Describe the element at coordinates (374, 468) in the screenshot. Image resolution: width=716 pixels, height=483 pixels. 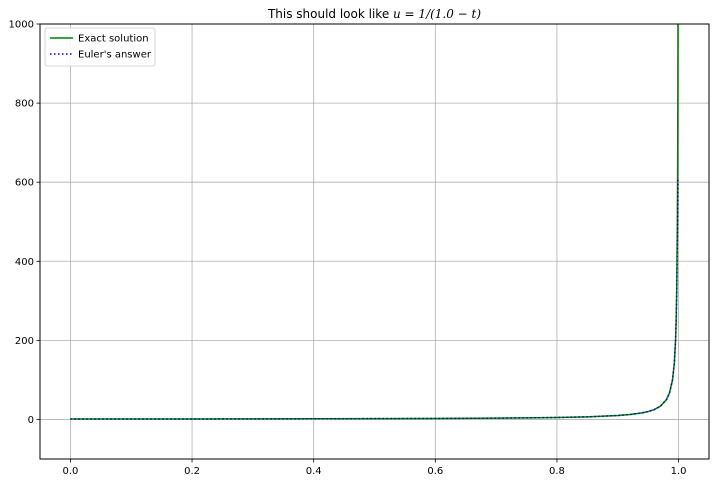
I see `x-axis: 0.0 0.2 0.4 0.6 0.8 1.0` at that location.